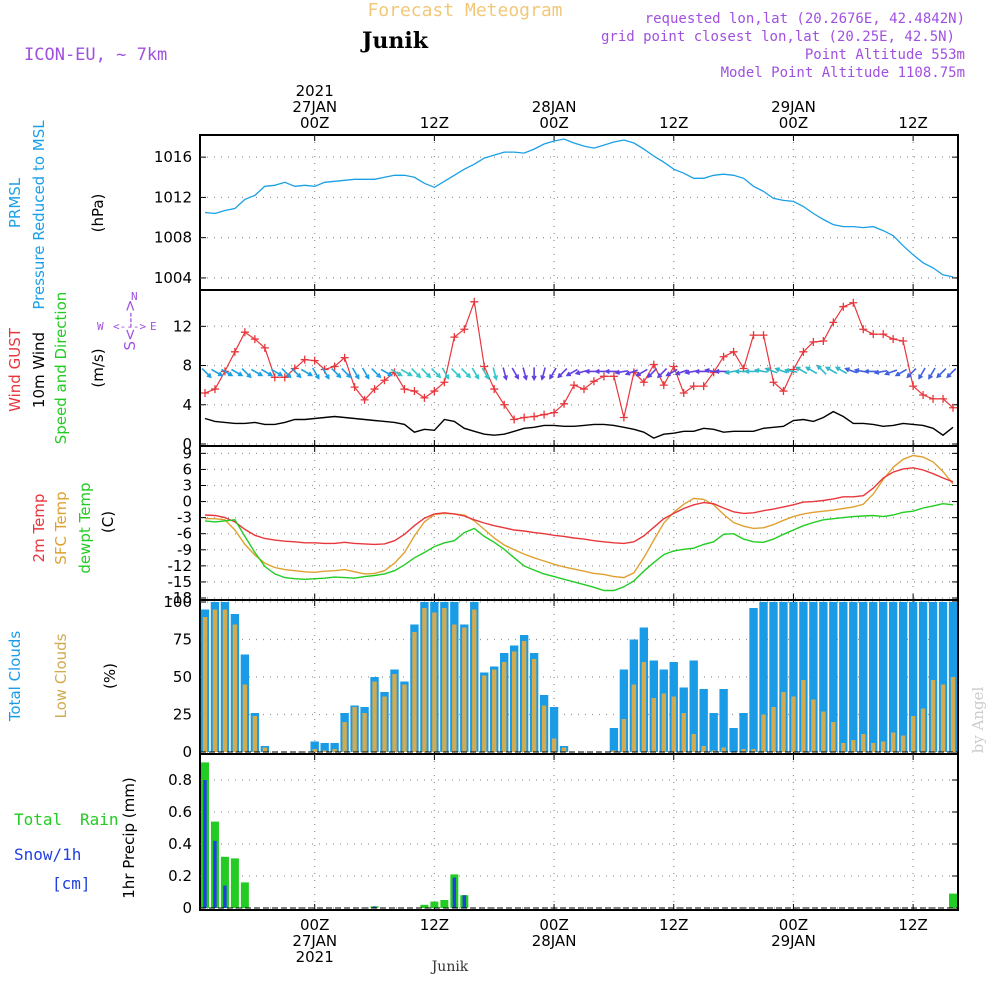  Describe the element at coordinates (187, 486) in the screenshot. I see `y-tick-label: 3` at that location.